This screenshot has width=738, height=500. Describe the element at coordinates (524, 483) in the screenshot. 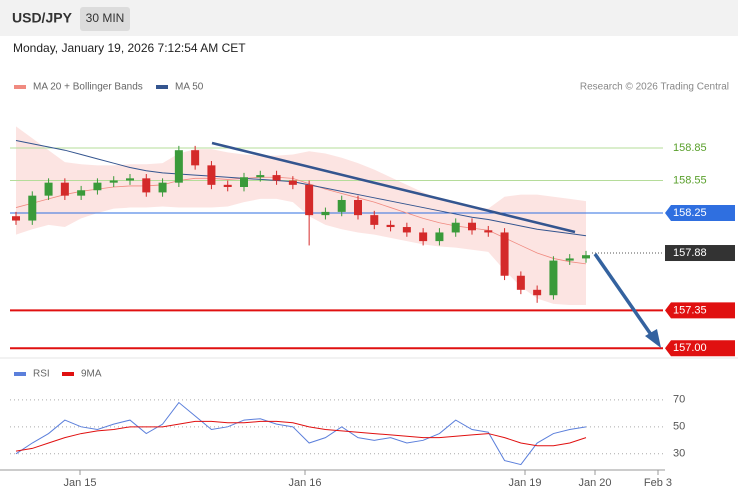

I see `x-tick-label: Jan 19` at that location.